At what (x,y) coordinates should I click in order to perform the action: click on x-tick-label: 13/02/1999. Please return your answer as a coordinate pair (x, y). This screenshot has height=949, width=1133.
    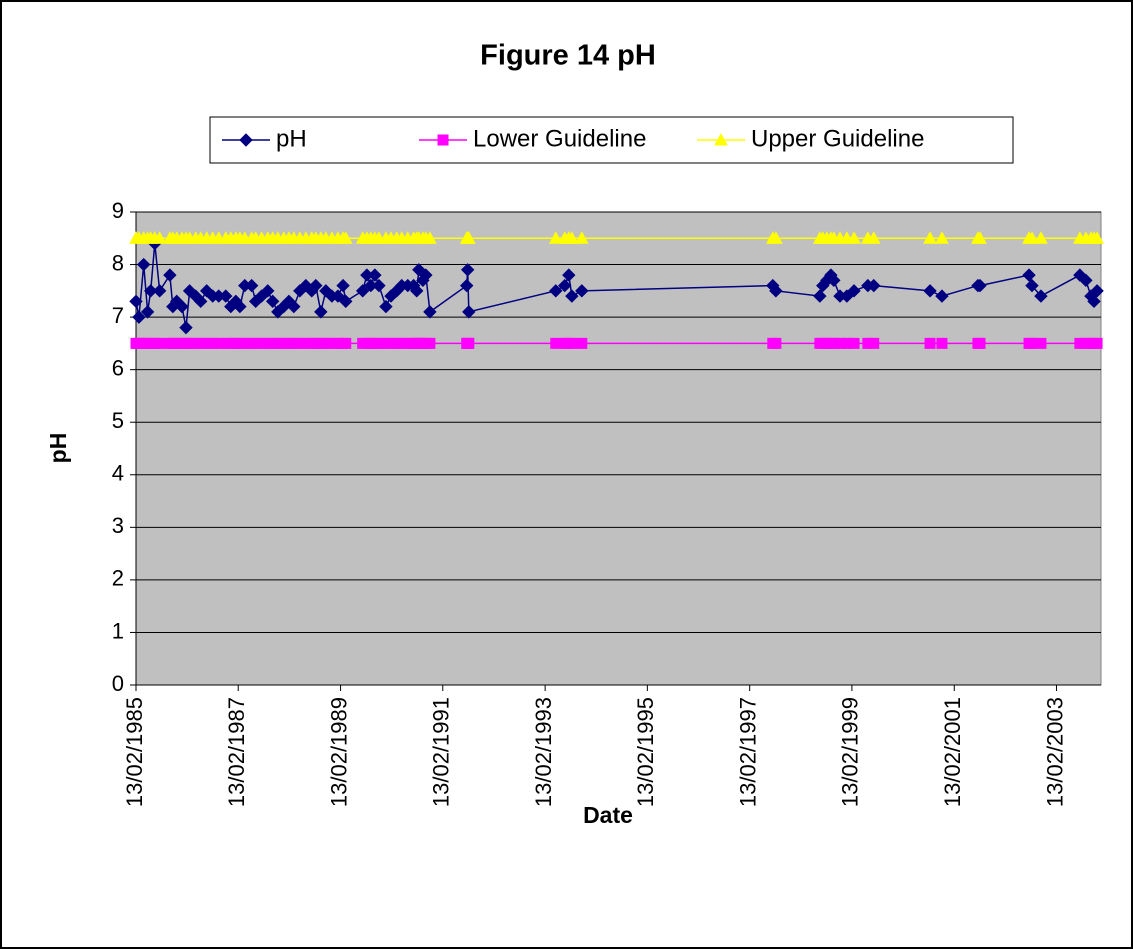
    Looking at the image, I should click on (850, 752).